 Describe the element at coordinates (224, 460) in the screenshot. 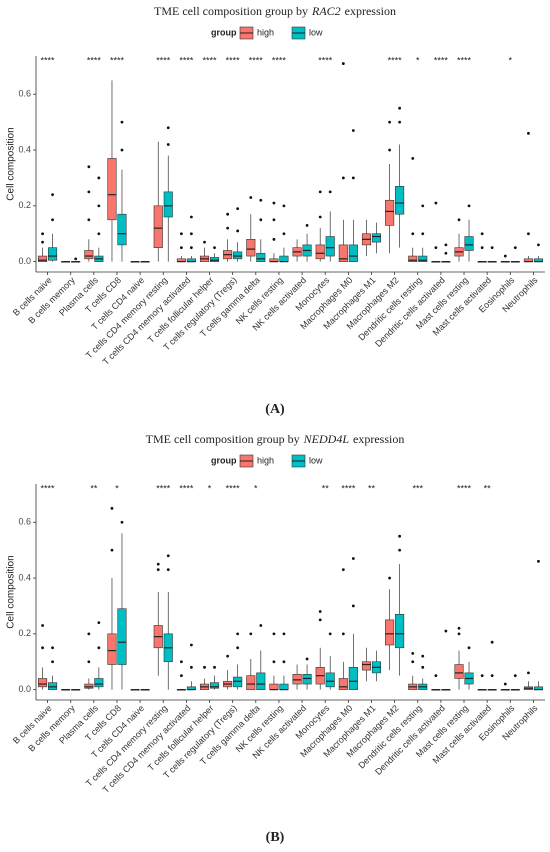

I see `legend-title: group` at that location.